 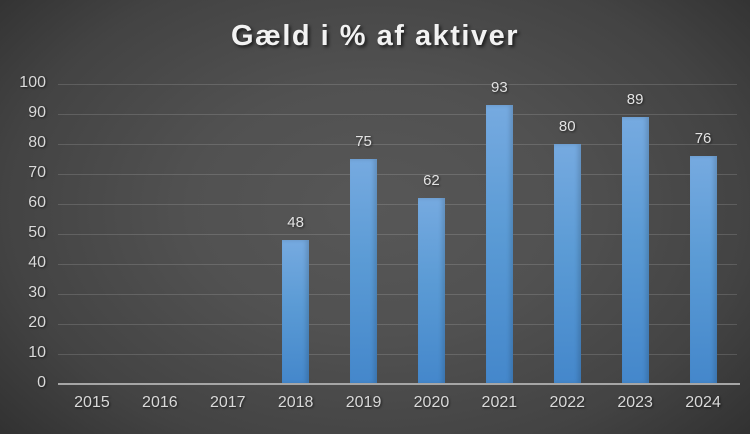 I want to click on bar-2024, so click(x=703, y=270).